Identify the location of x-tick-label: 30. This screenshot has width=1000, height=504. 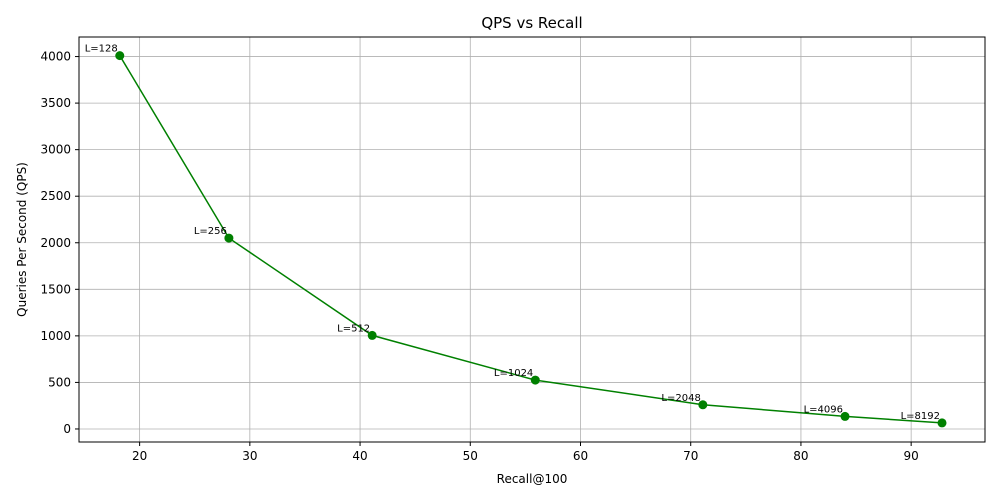
(249, 456).